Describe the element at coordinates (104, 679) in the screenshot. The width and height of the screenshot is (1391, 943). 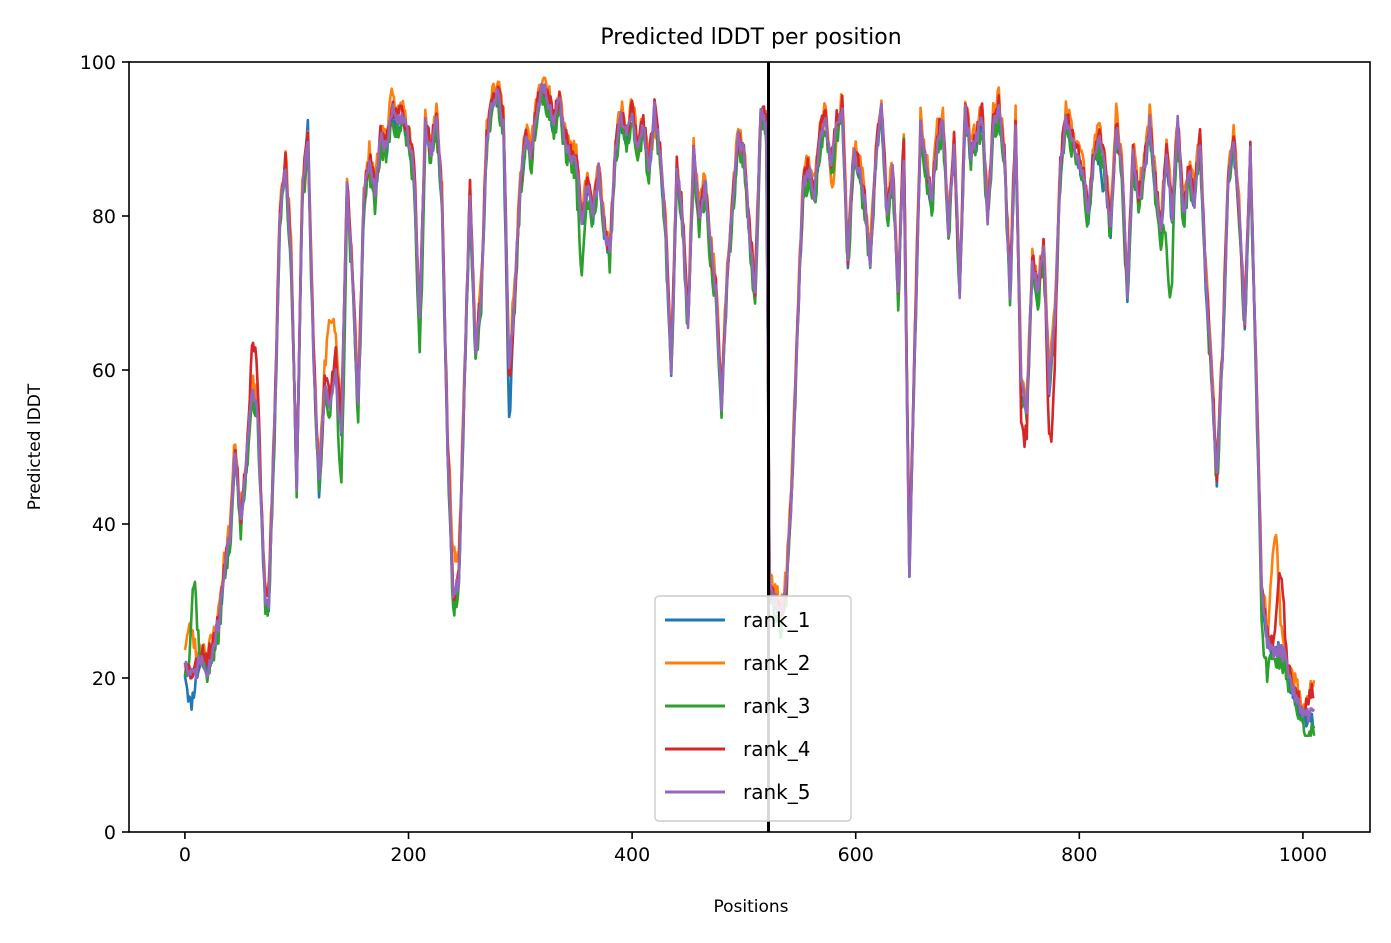
I see `y-tick-label: 20` at that location.